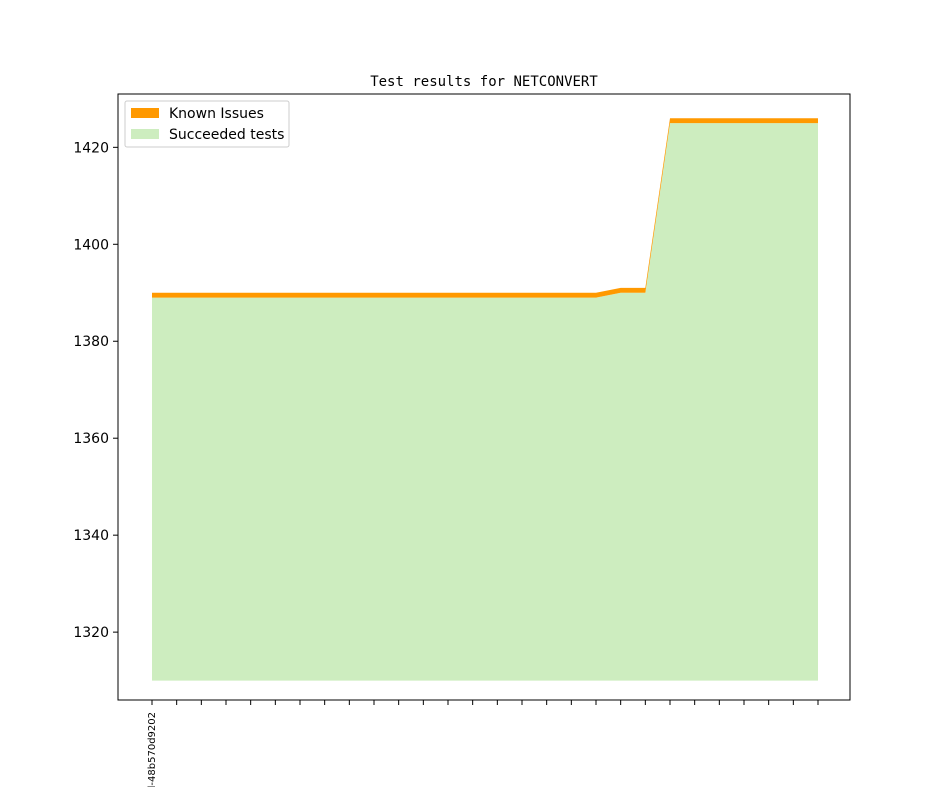 This screenshot has width=944, height=787. What do you see at coordinates (216, 114) in the screenshot?
I see `legend-label-known-issues: Known Issues` at bounding box center [216, 114].